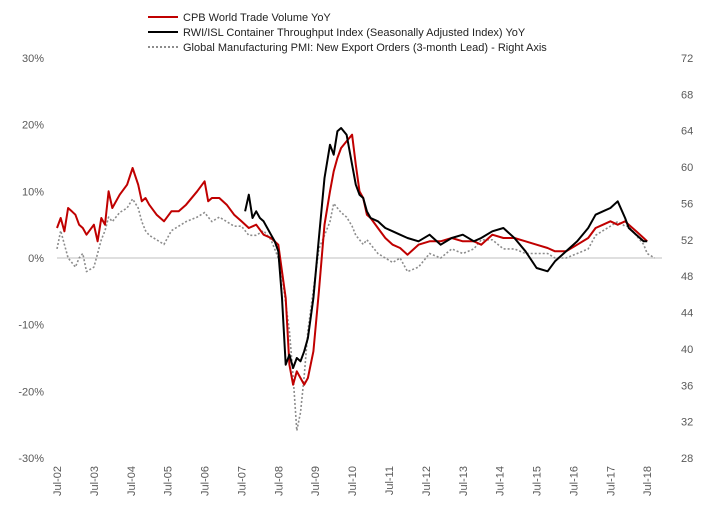 This screenshot has height=515, width=712. I want to click on x-axis-tick-label: Jul-03, so click(95, 481).